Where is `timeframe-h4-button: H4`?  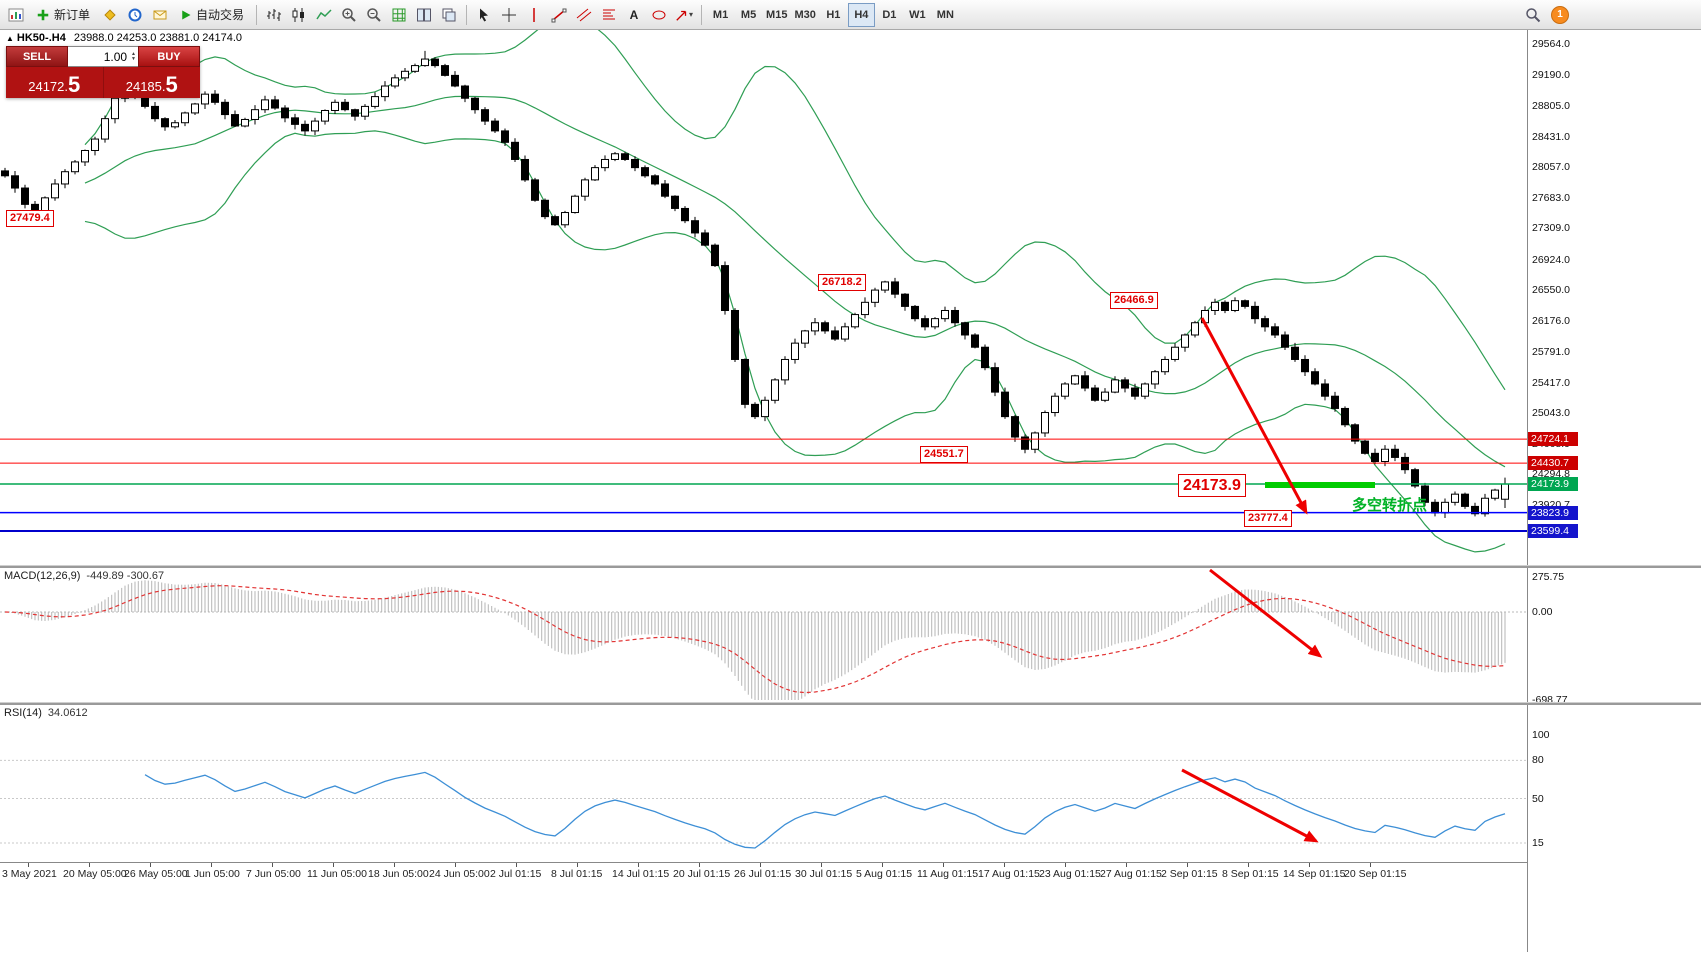
timeframe-h4-button: H4 is located at coordinates (861, 14).